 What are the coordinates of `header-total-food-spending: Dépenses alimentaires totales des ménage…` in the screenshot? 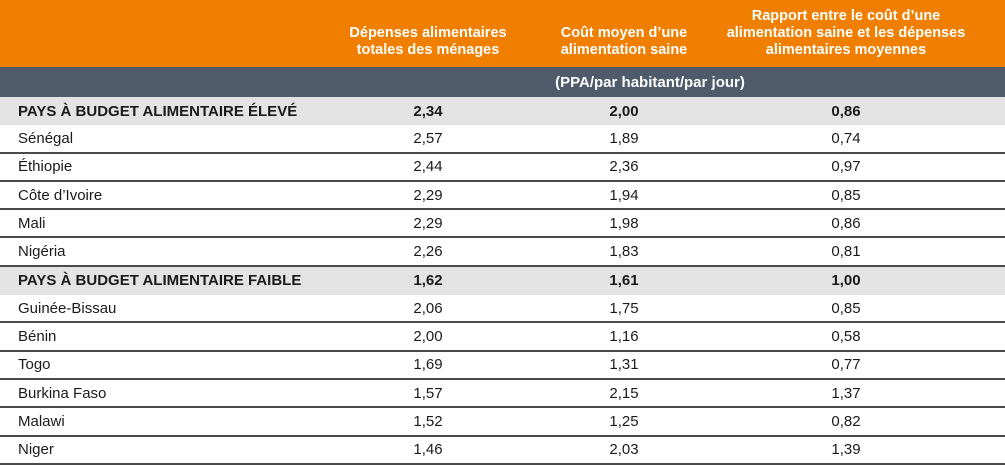 It's located at (428, 41).